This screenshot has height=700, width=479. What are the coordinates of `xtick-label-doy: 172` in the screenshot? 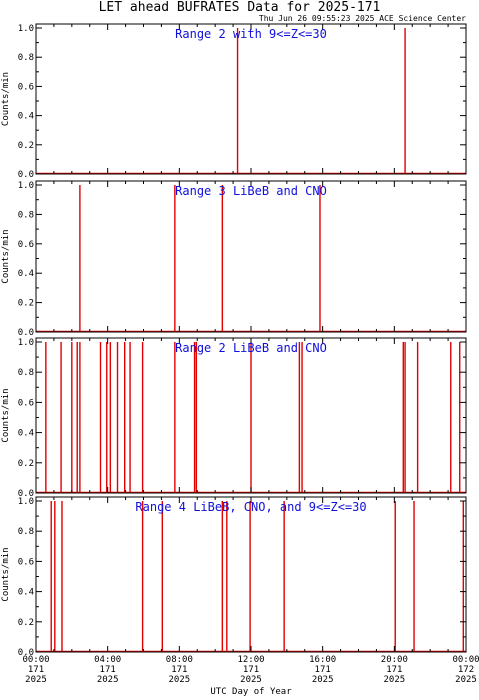 It's located at (466, 670).